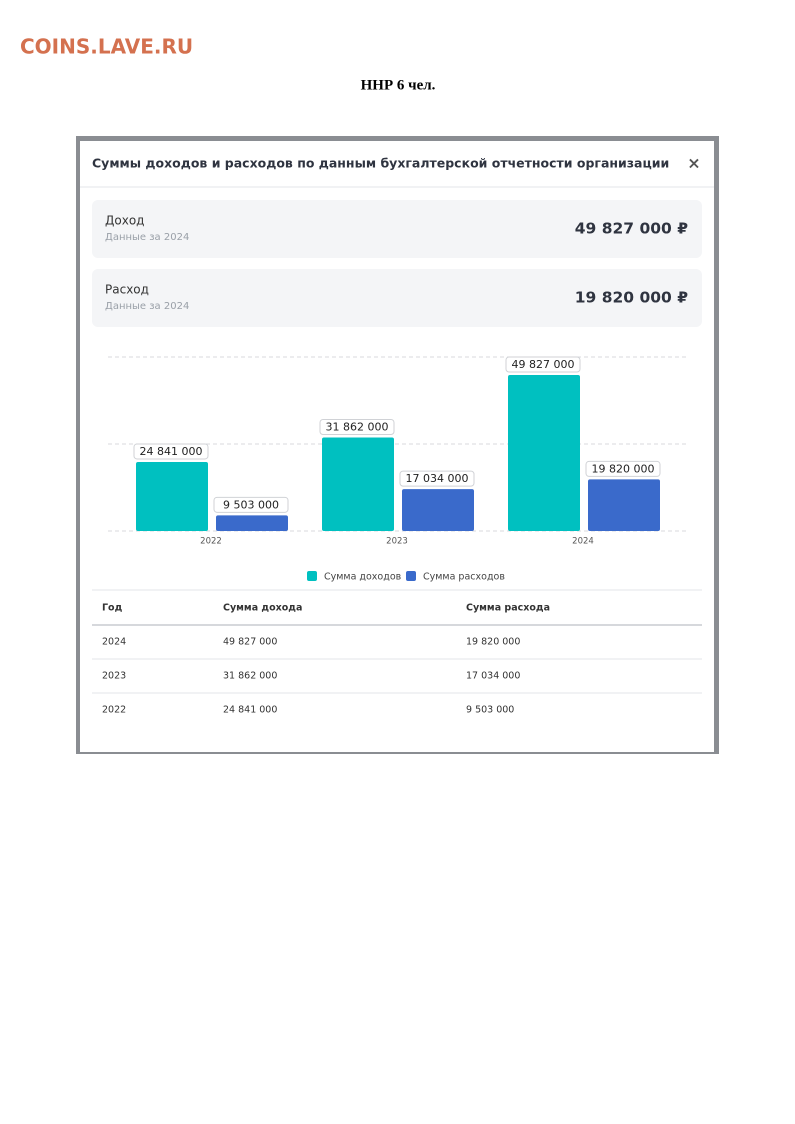 The height and width of the screenshot is (1124, 795). Describe the element at coordinates (250, 710) in the screenshot. I see `table-cell: 24 841 000` at that location.